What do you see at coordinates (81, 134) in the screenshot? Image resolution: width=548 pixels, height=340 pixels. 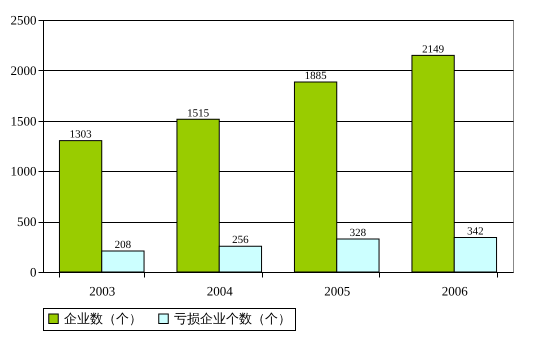 I see `data-label: 1303` at bounding box center [81, 134].